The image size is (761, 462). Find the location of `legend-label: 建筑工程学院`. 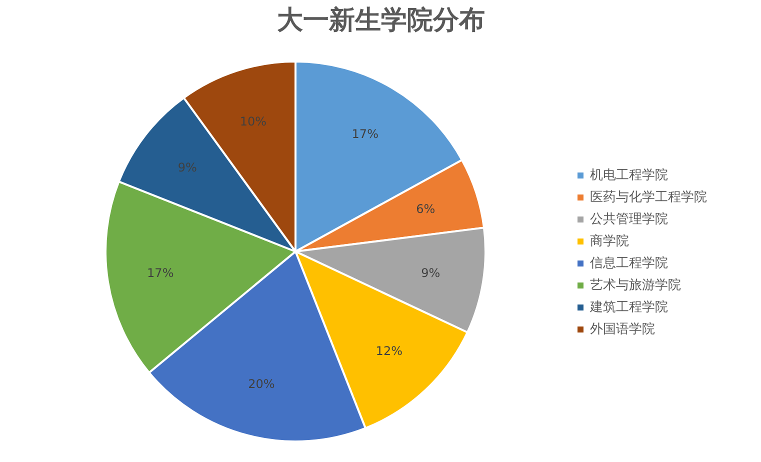

legend-label: 建筑工程学院 is located at coordinates (629, 307).